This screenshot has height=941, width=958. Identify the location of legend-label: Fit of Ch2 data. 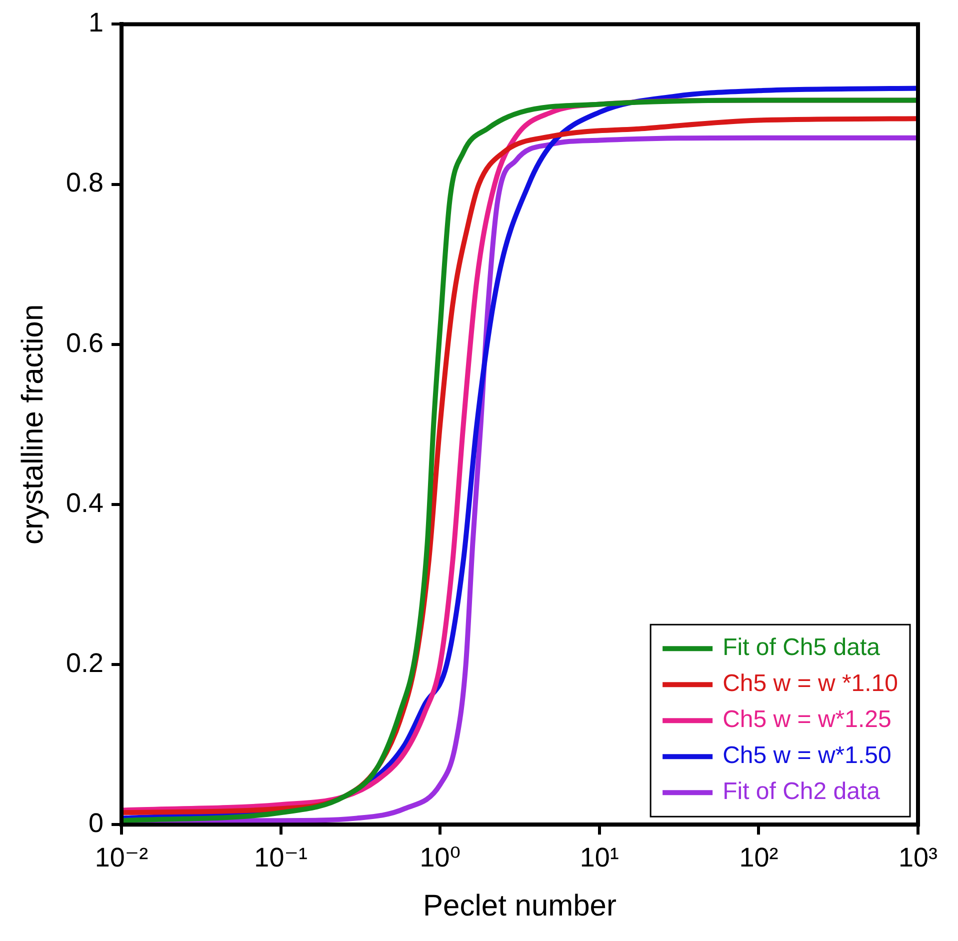
(801, 792).